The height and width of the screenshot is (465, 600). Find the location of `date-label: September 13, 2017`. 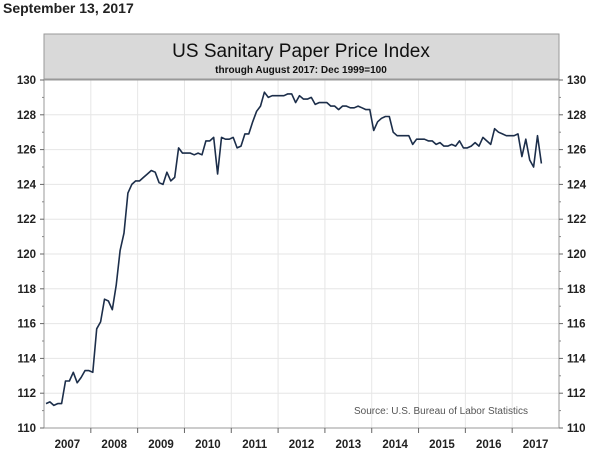

date-label: September 13, 2017 is located at coordinates (68, 8).